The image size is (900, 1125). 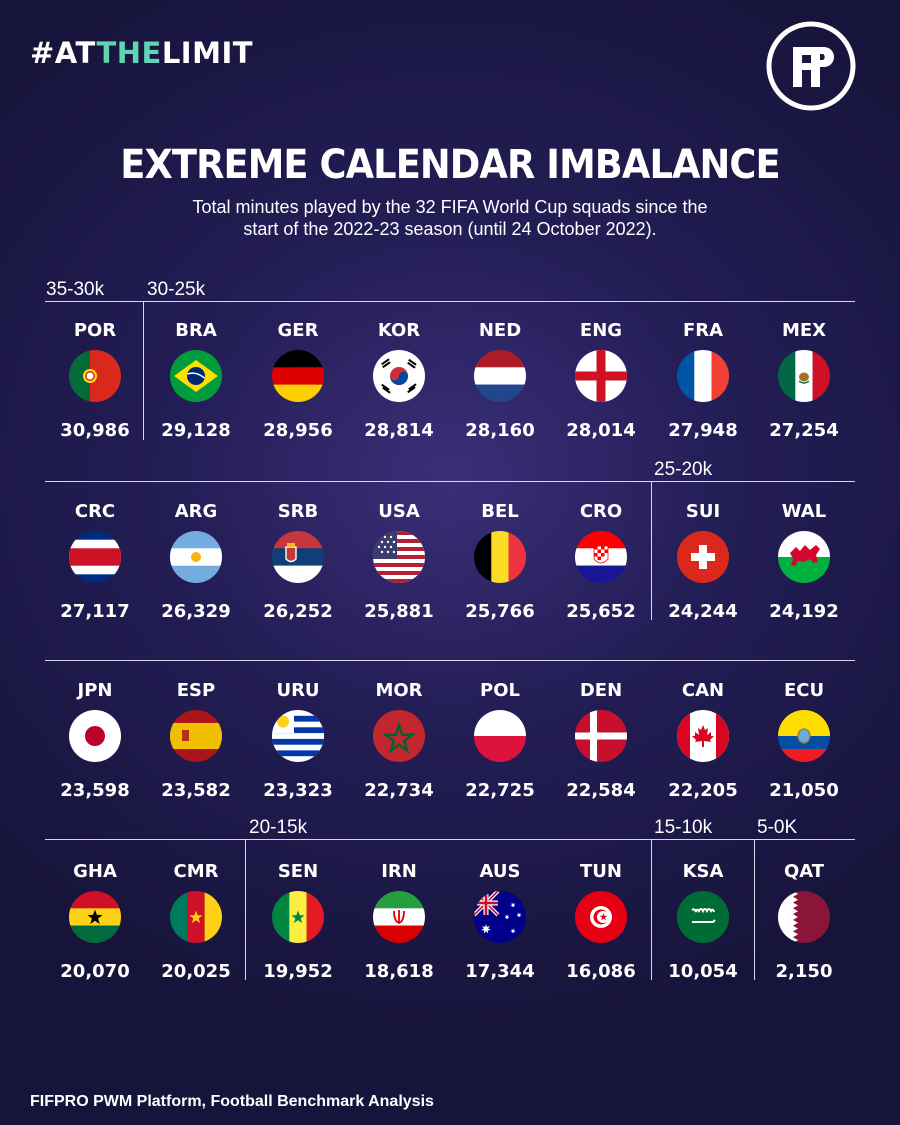 What do you see at coordinates (500, 971) in the screenshot?
I see `minutes-value: 17,344` at bounding box center [500, 971].